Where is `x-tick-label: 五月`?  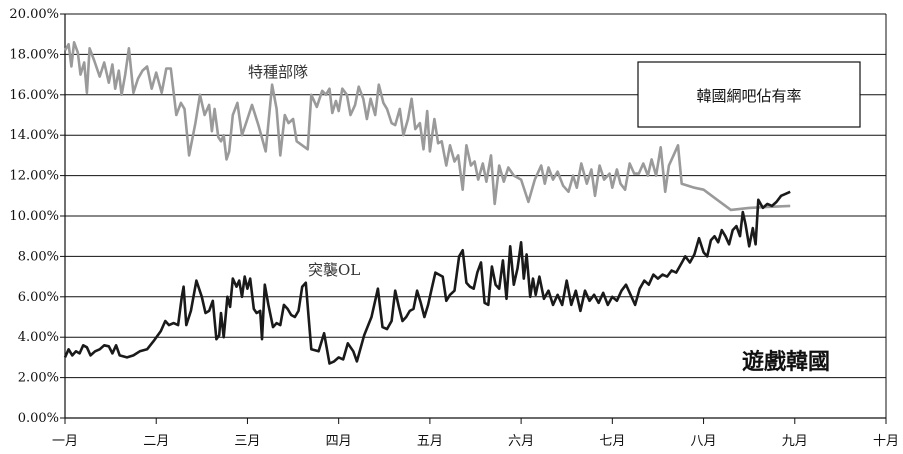
x-tick-label: 五月 is located at coordinates (430, 441).